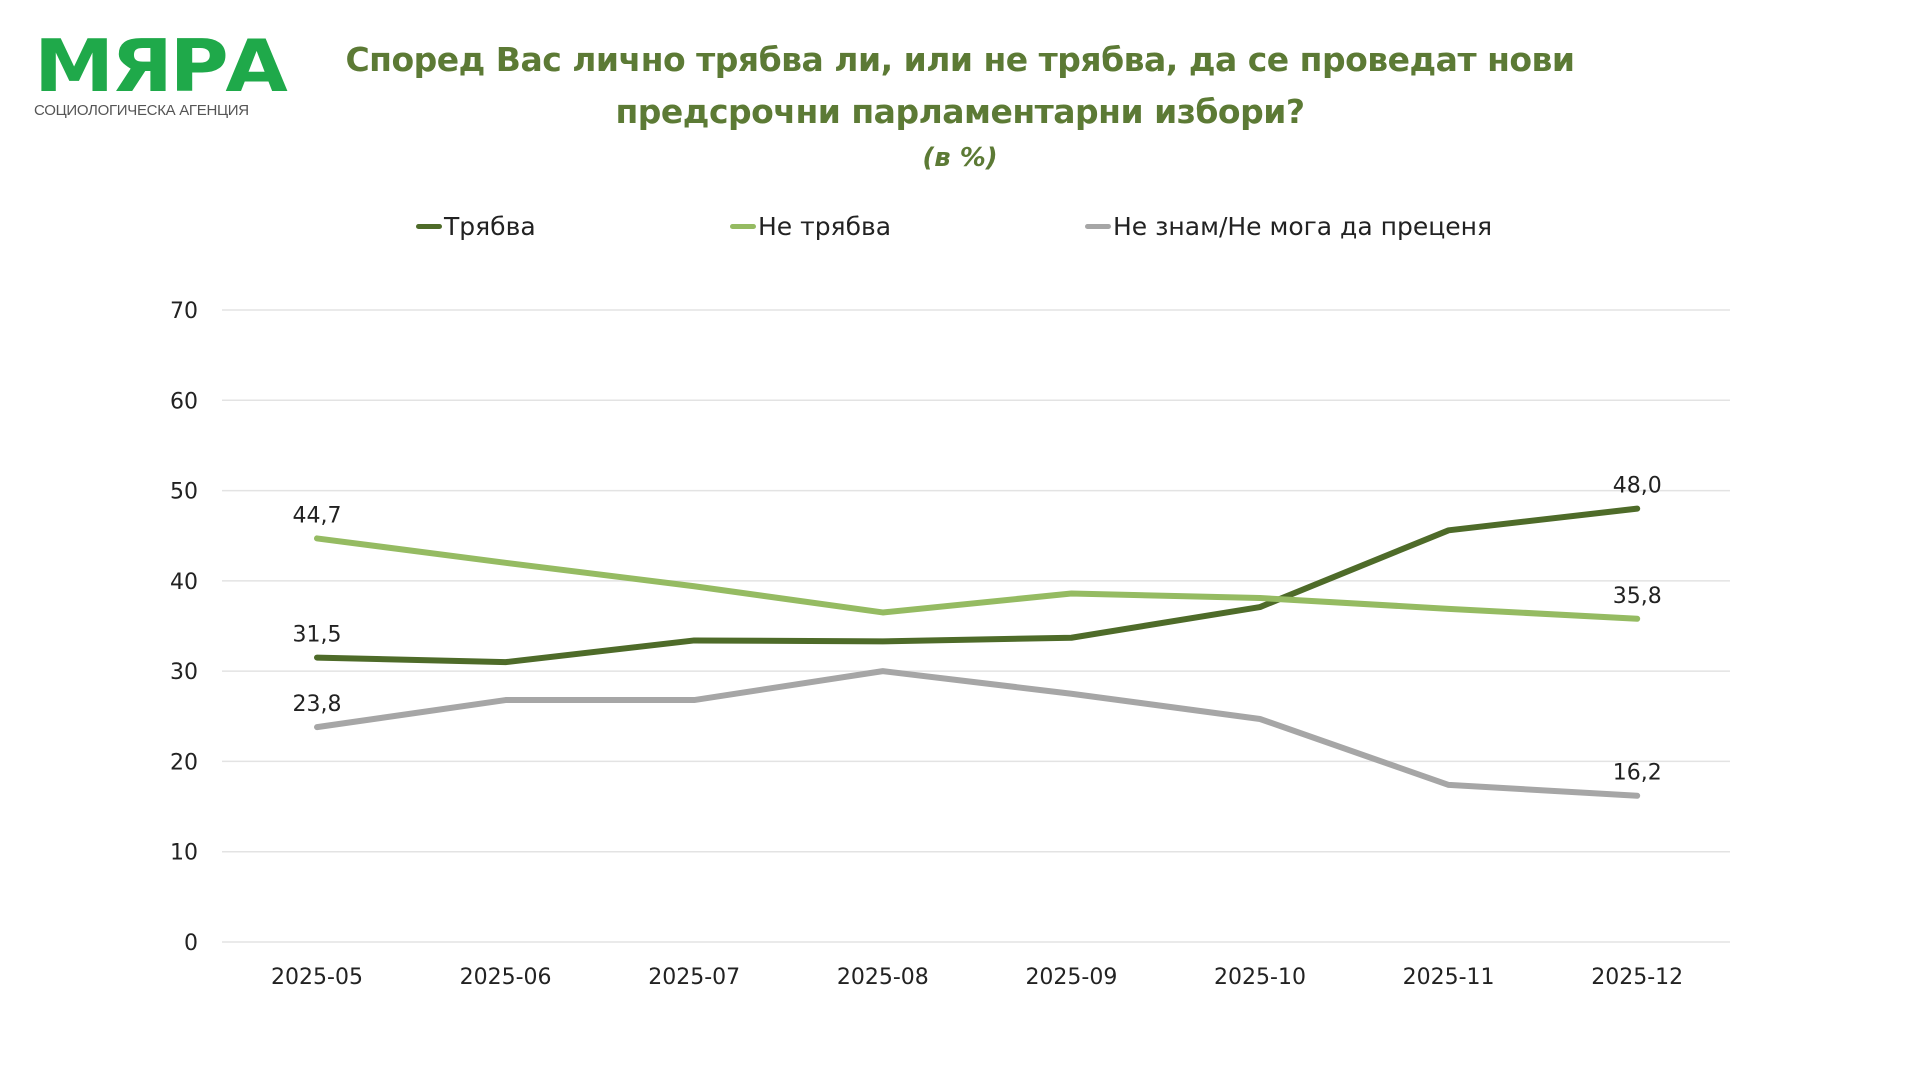  Describe the element at coordinates (317, 977) in the screenshot. I see `x-tick-label: 2025-05` at that location.